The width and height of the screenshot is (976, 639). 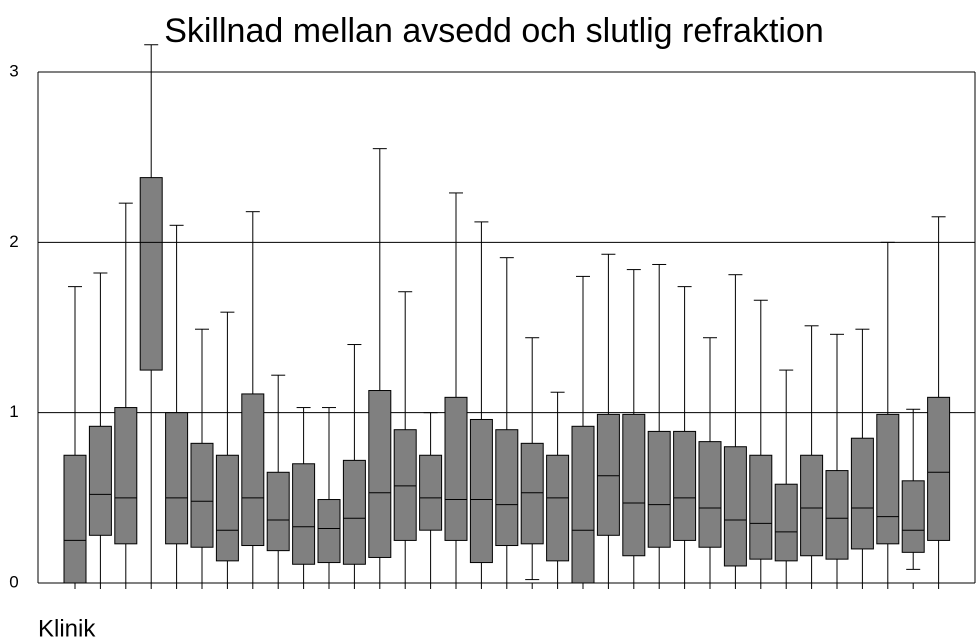 I want to click on y-tick-label: 1, so click(x=13, y=411).